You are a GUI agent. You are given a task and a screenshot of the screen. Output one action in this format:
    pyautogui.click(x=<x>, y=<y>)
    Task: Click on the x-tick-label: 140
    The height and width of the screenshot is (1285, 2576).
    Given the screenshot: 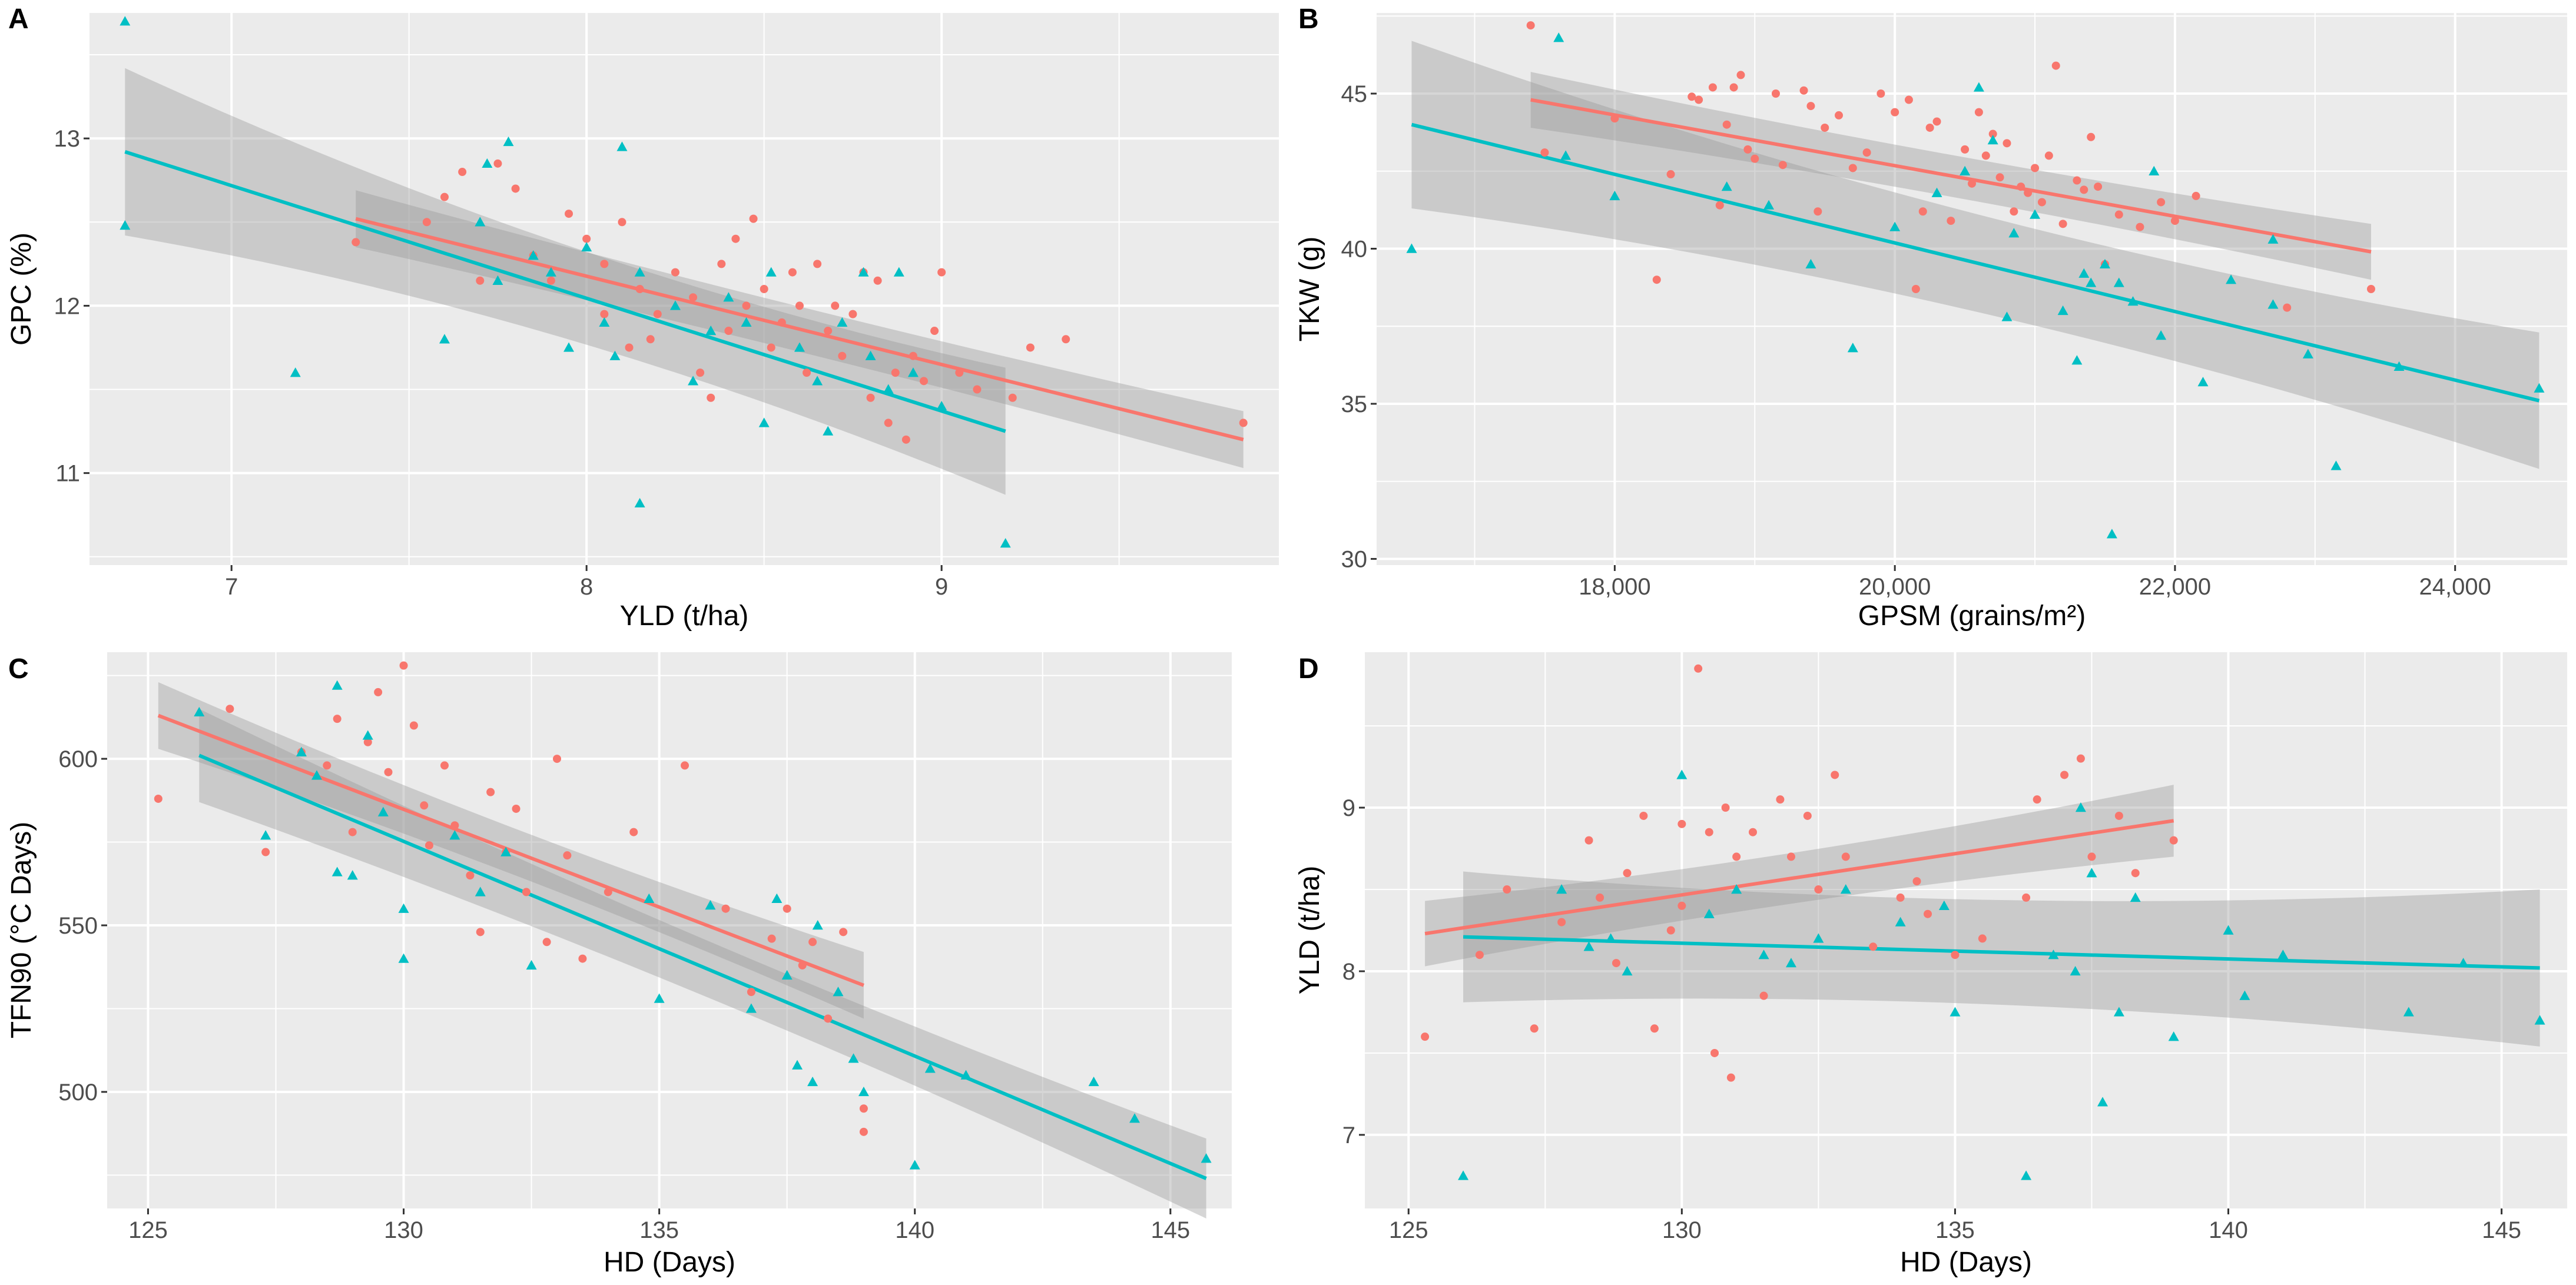 What is the action you would take?
    pyautogui.click(x=915, y=1230)
    